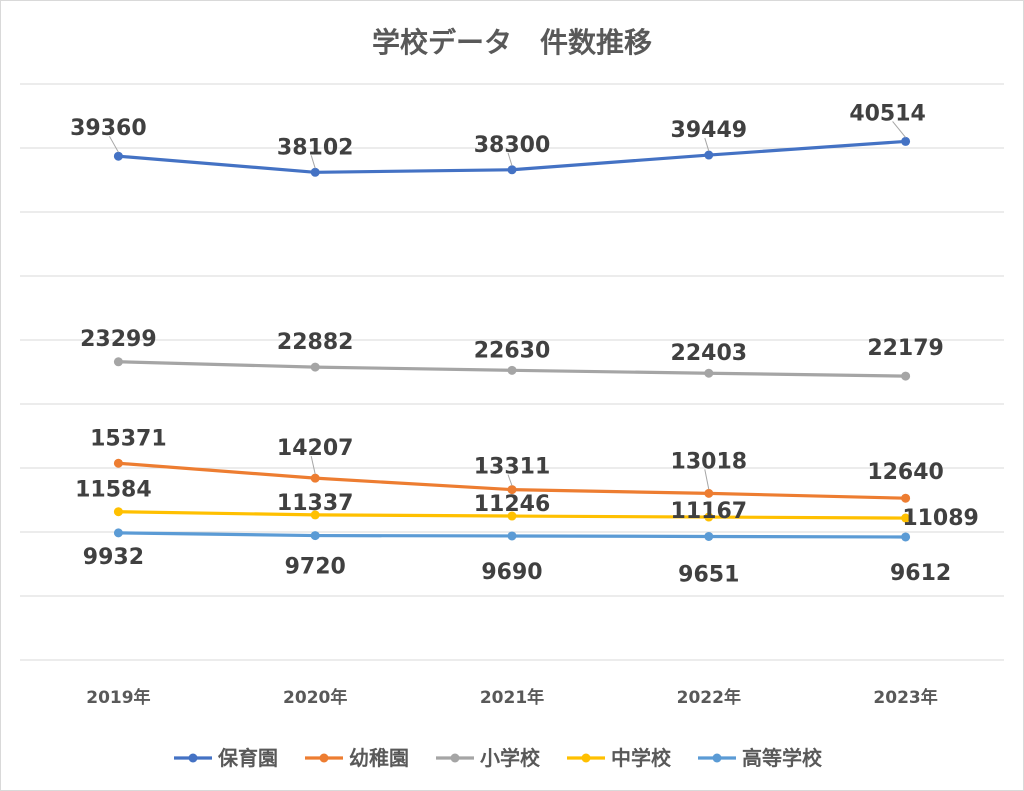 The height and width of the screenshot is (791, 1024). Describe the element at coordinates (108, 128) in the screenshot. I see `data-label: 39360` at that location.